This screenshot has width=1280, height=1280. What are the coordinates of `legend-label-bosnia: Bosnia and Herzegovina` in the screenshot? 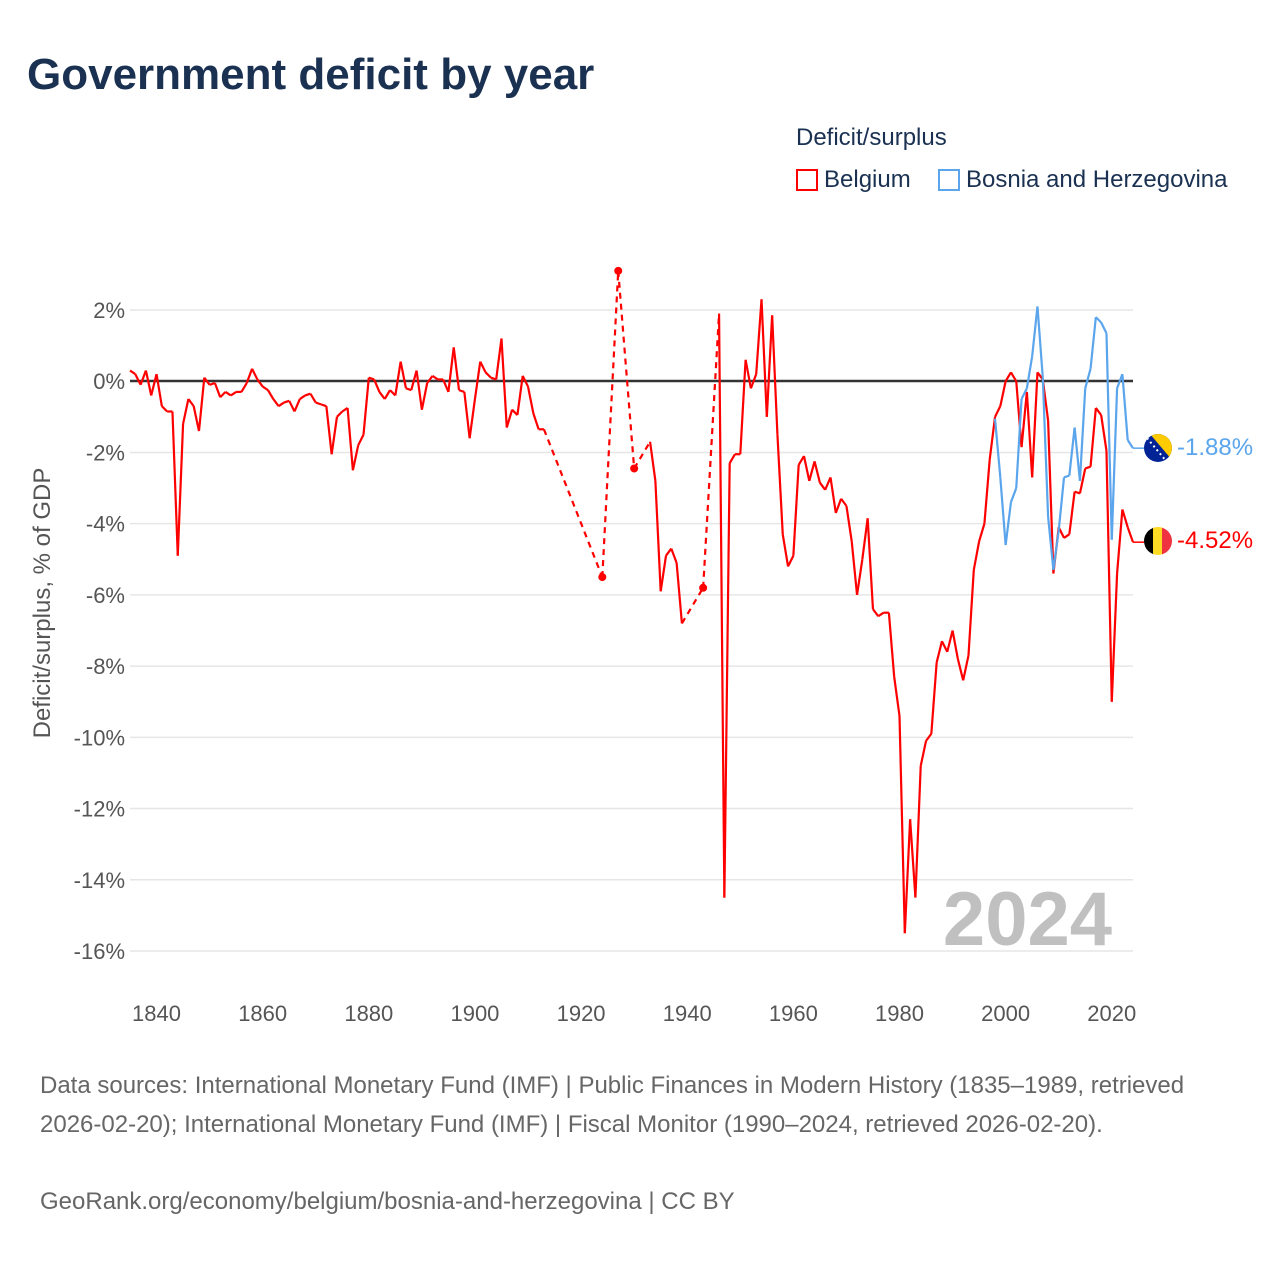 It's located at (1097, 179).